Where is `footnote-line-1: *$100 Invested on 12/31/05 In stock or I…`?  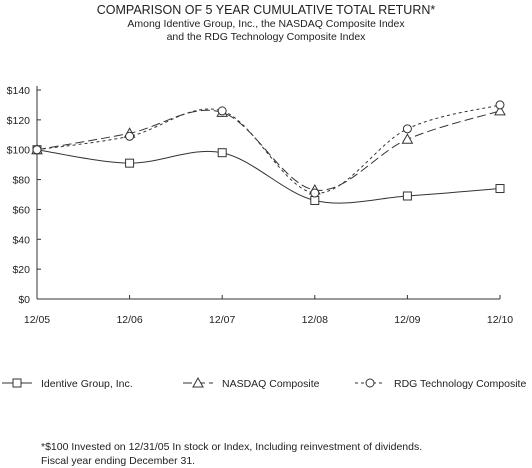 footnote-line-1: *$100 Invested on 12/31/05 In stock or I… is located at coordinates (232, 447).